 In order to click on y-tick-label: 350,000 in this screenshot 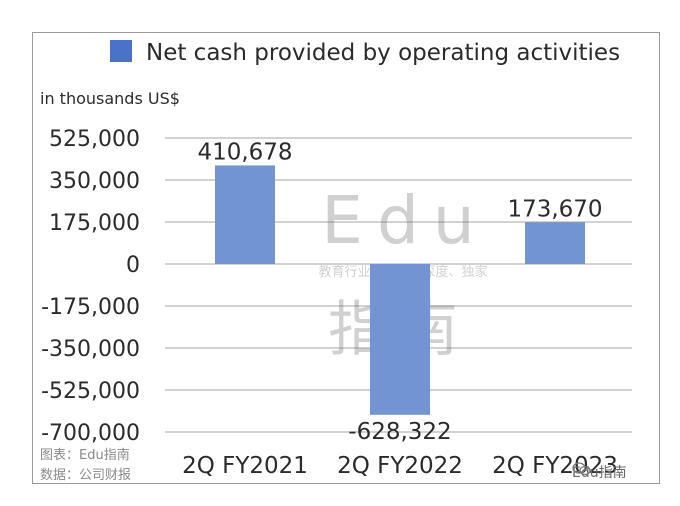, I will do `click(94, 181)`.